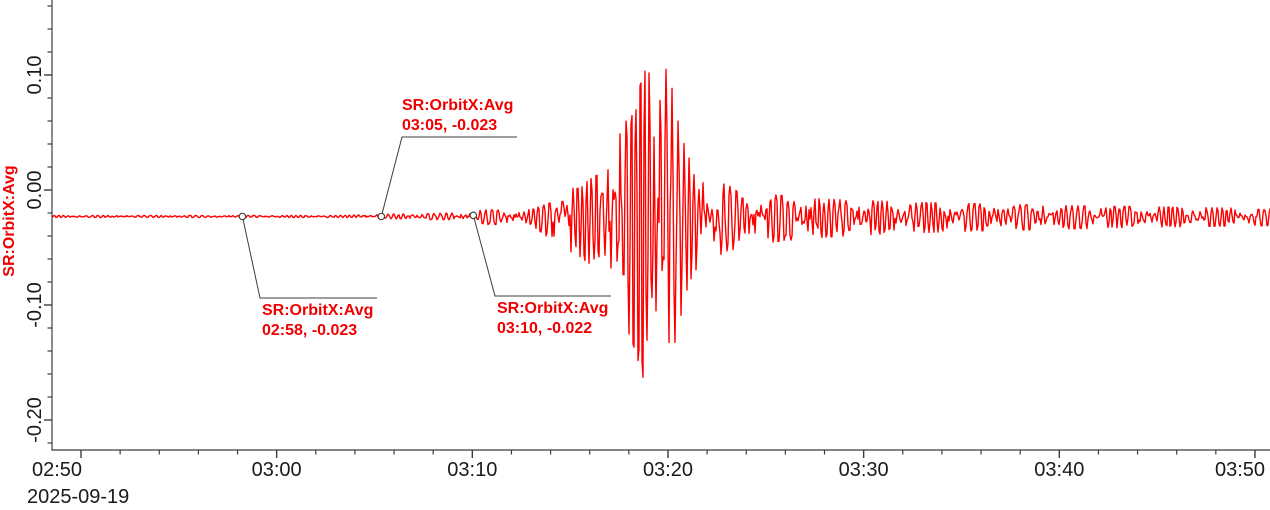  Describe the element at coordinates (57, 470) in the screenshot. I see `x-axis-tick-label: 02:50` at that location.